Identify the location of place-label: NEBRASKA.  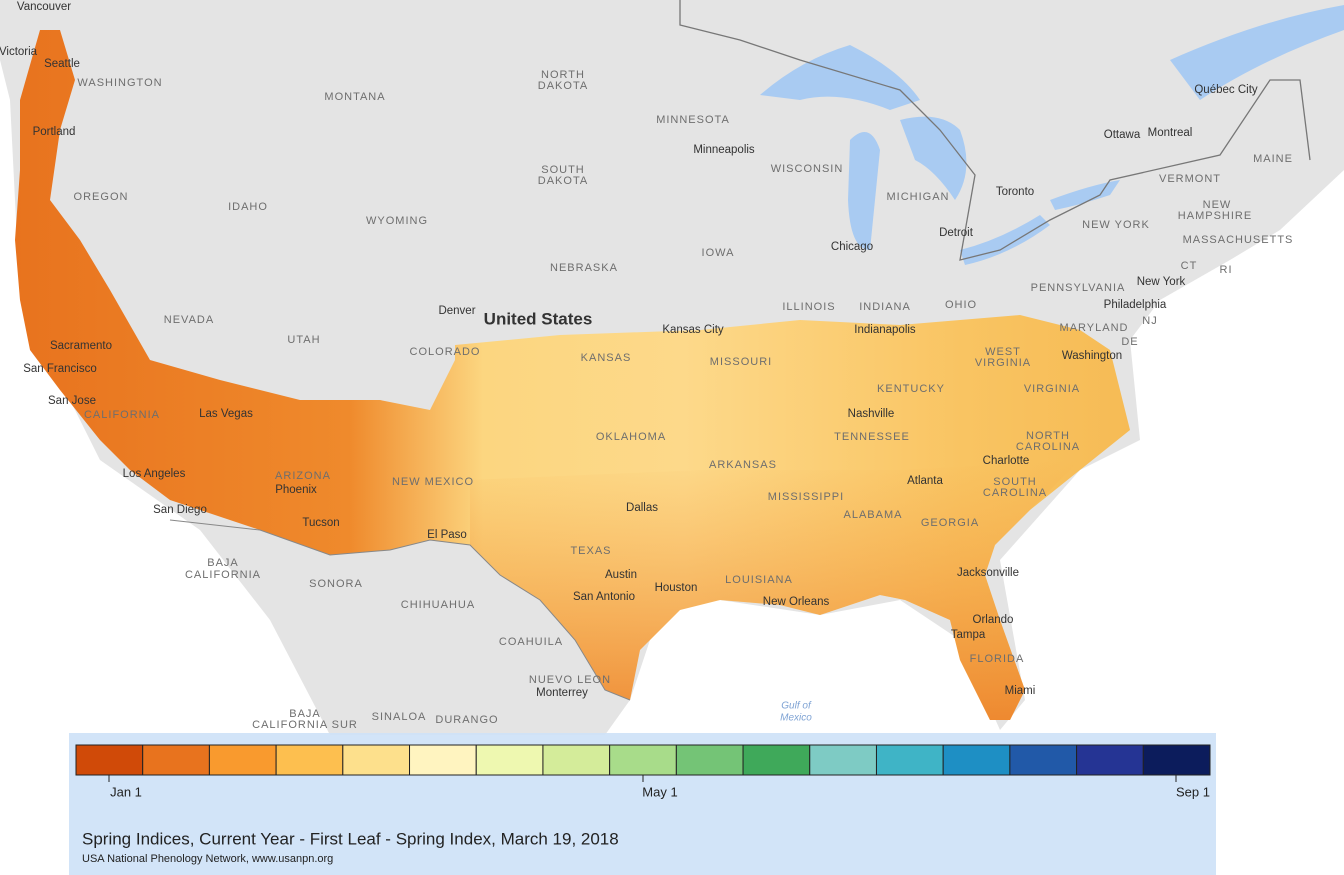
(584, 268).